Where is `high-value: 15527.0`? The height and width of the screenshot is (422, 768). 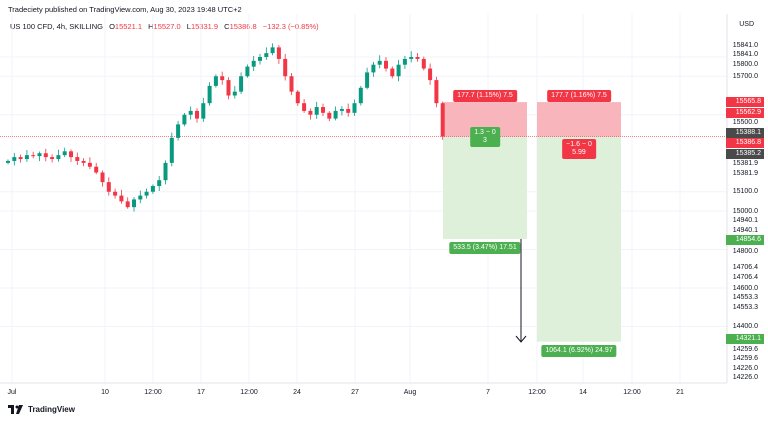
high-value: 15527.0 is located at coordinates (167, 26).